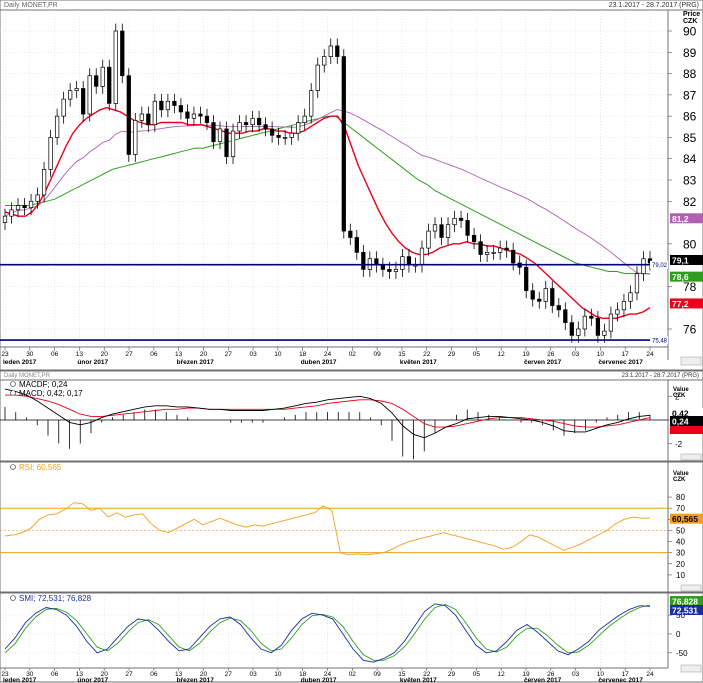 This screenshot has width=703, height=683. I want to click on rsi-ytick-label: 70, so click(680, 508).